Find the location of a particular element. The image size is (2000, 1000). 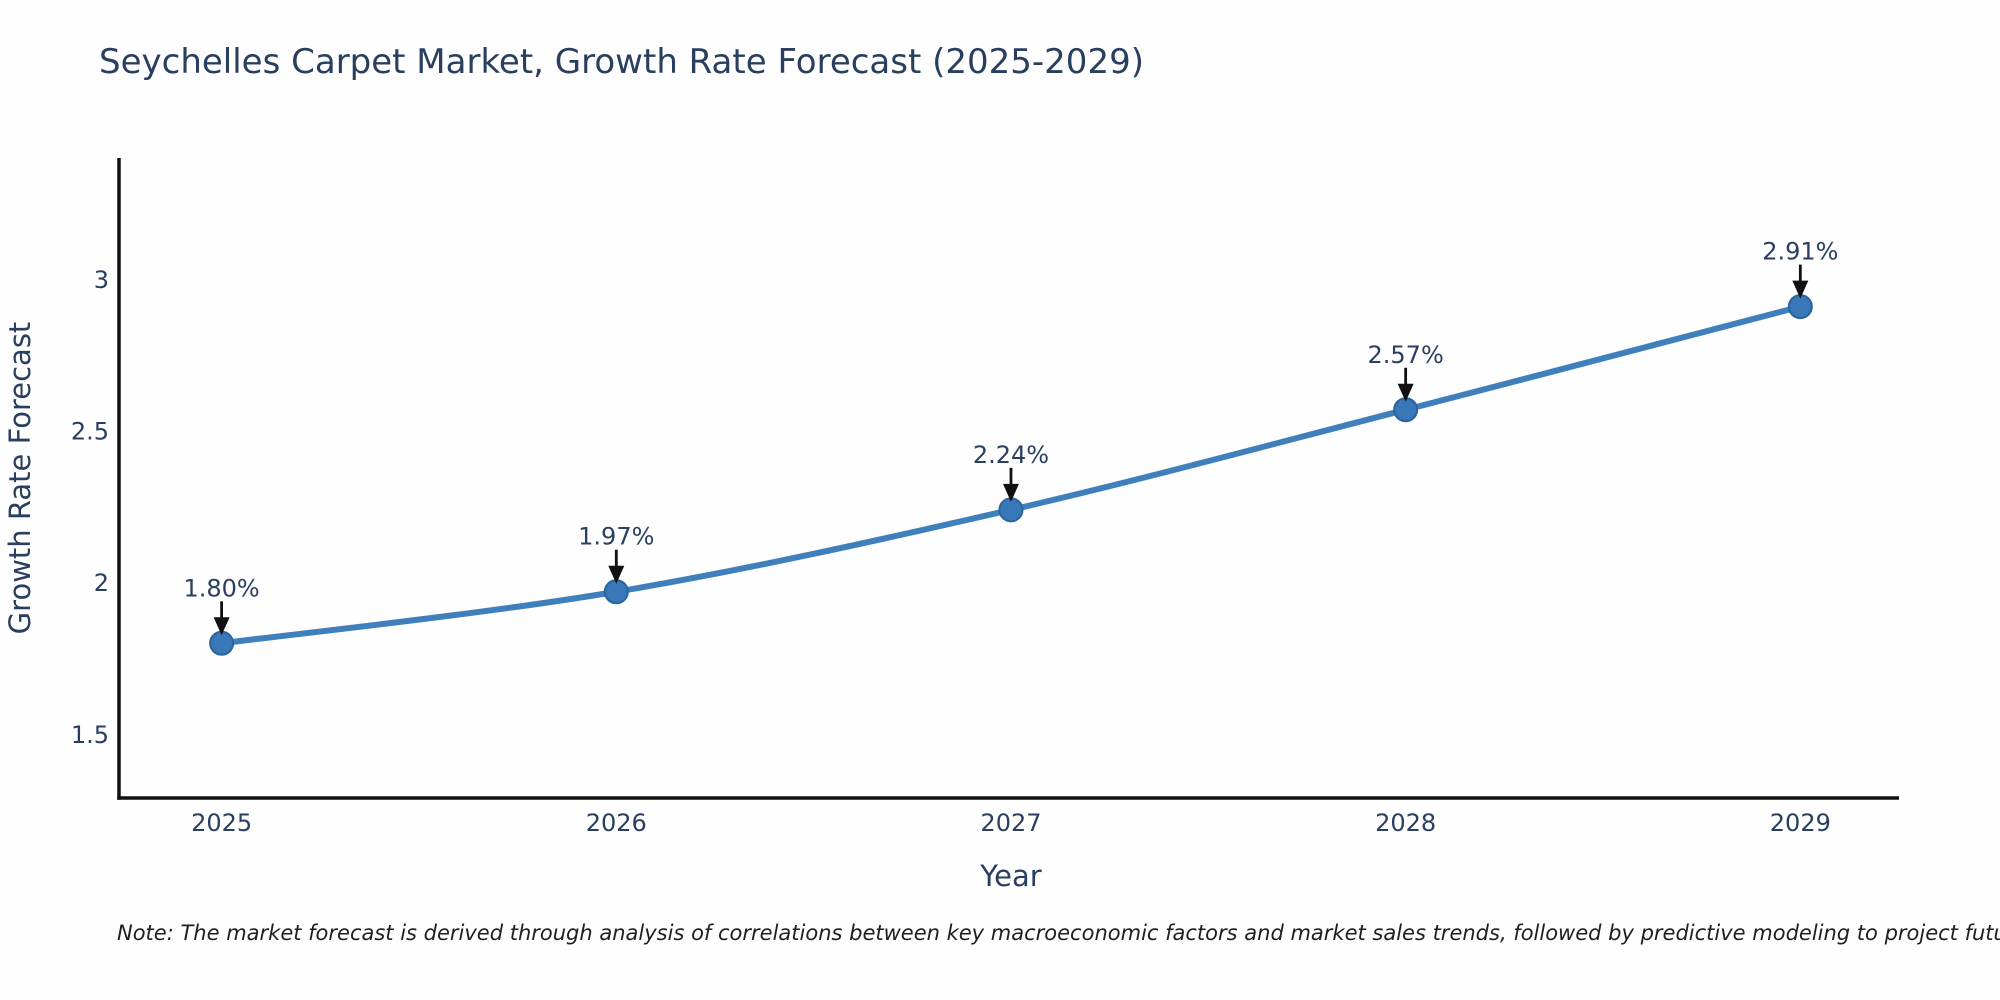

point-value-label: 1.80% is located at coordinates (221, 588).